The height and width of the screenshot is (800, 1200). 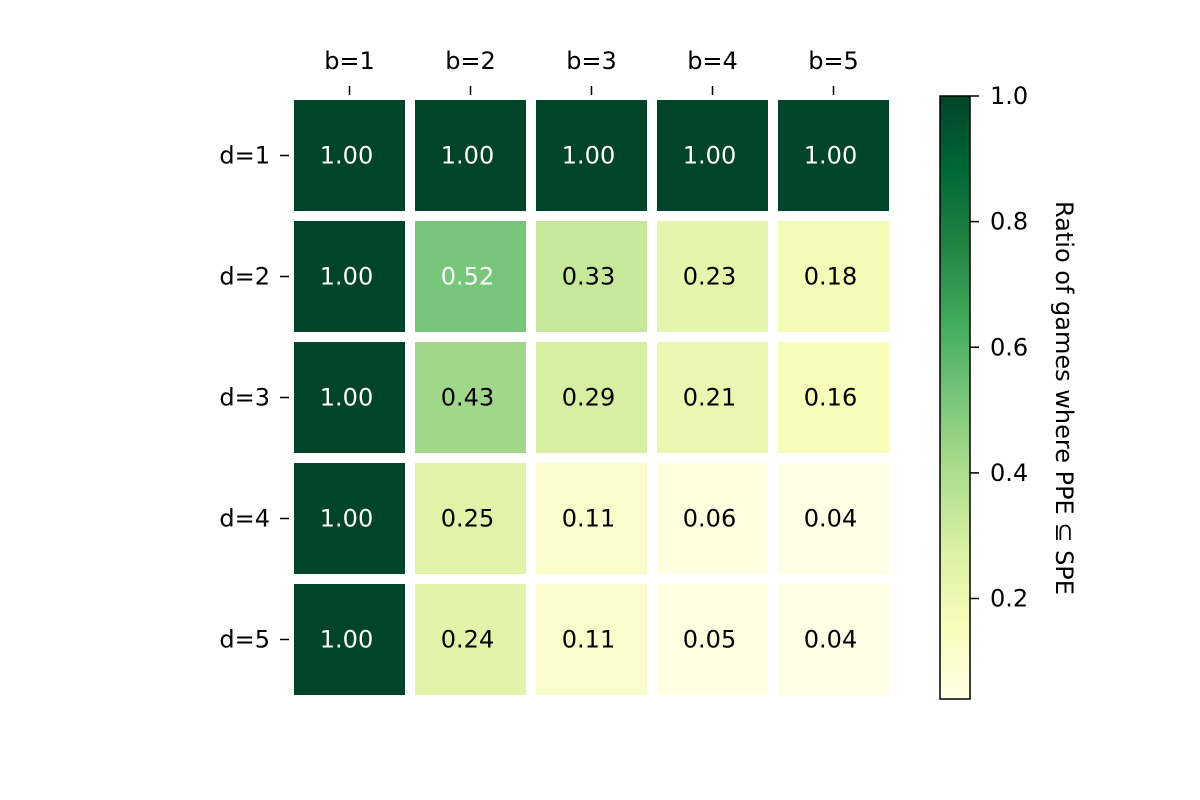 What do you see at coordinates (955, 397) in the screenshot?
I see `colorbar-gradient` at bounding box center [955, 397].